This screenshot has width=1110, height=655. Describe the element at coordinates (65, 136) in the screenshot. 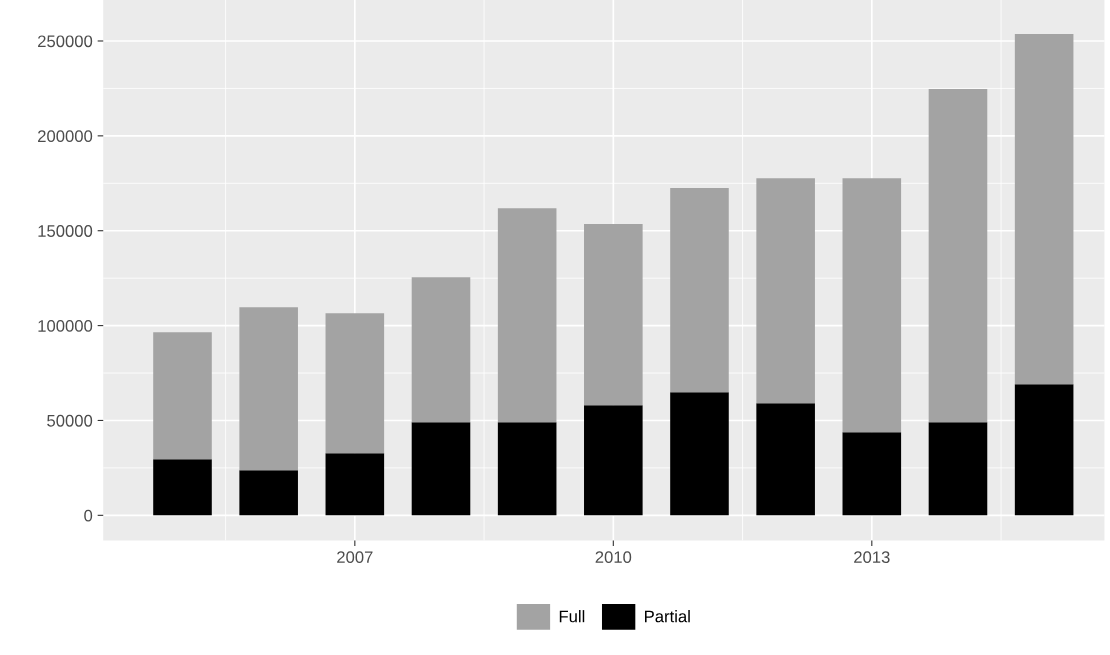

I see `y-tick-label: 200000` at that location.